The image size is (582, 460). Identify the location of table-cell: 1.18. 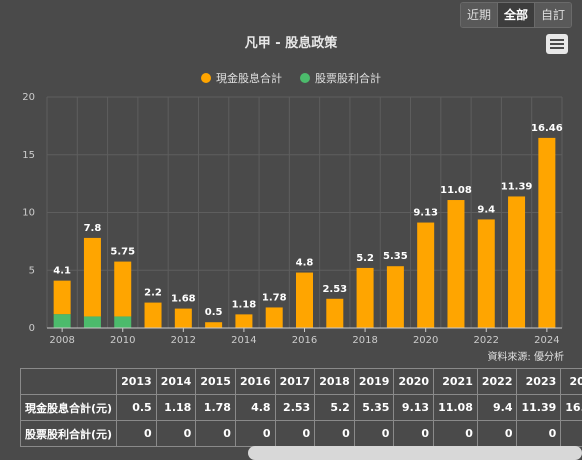
(176, 408).